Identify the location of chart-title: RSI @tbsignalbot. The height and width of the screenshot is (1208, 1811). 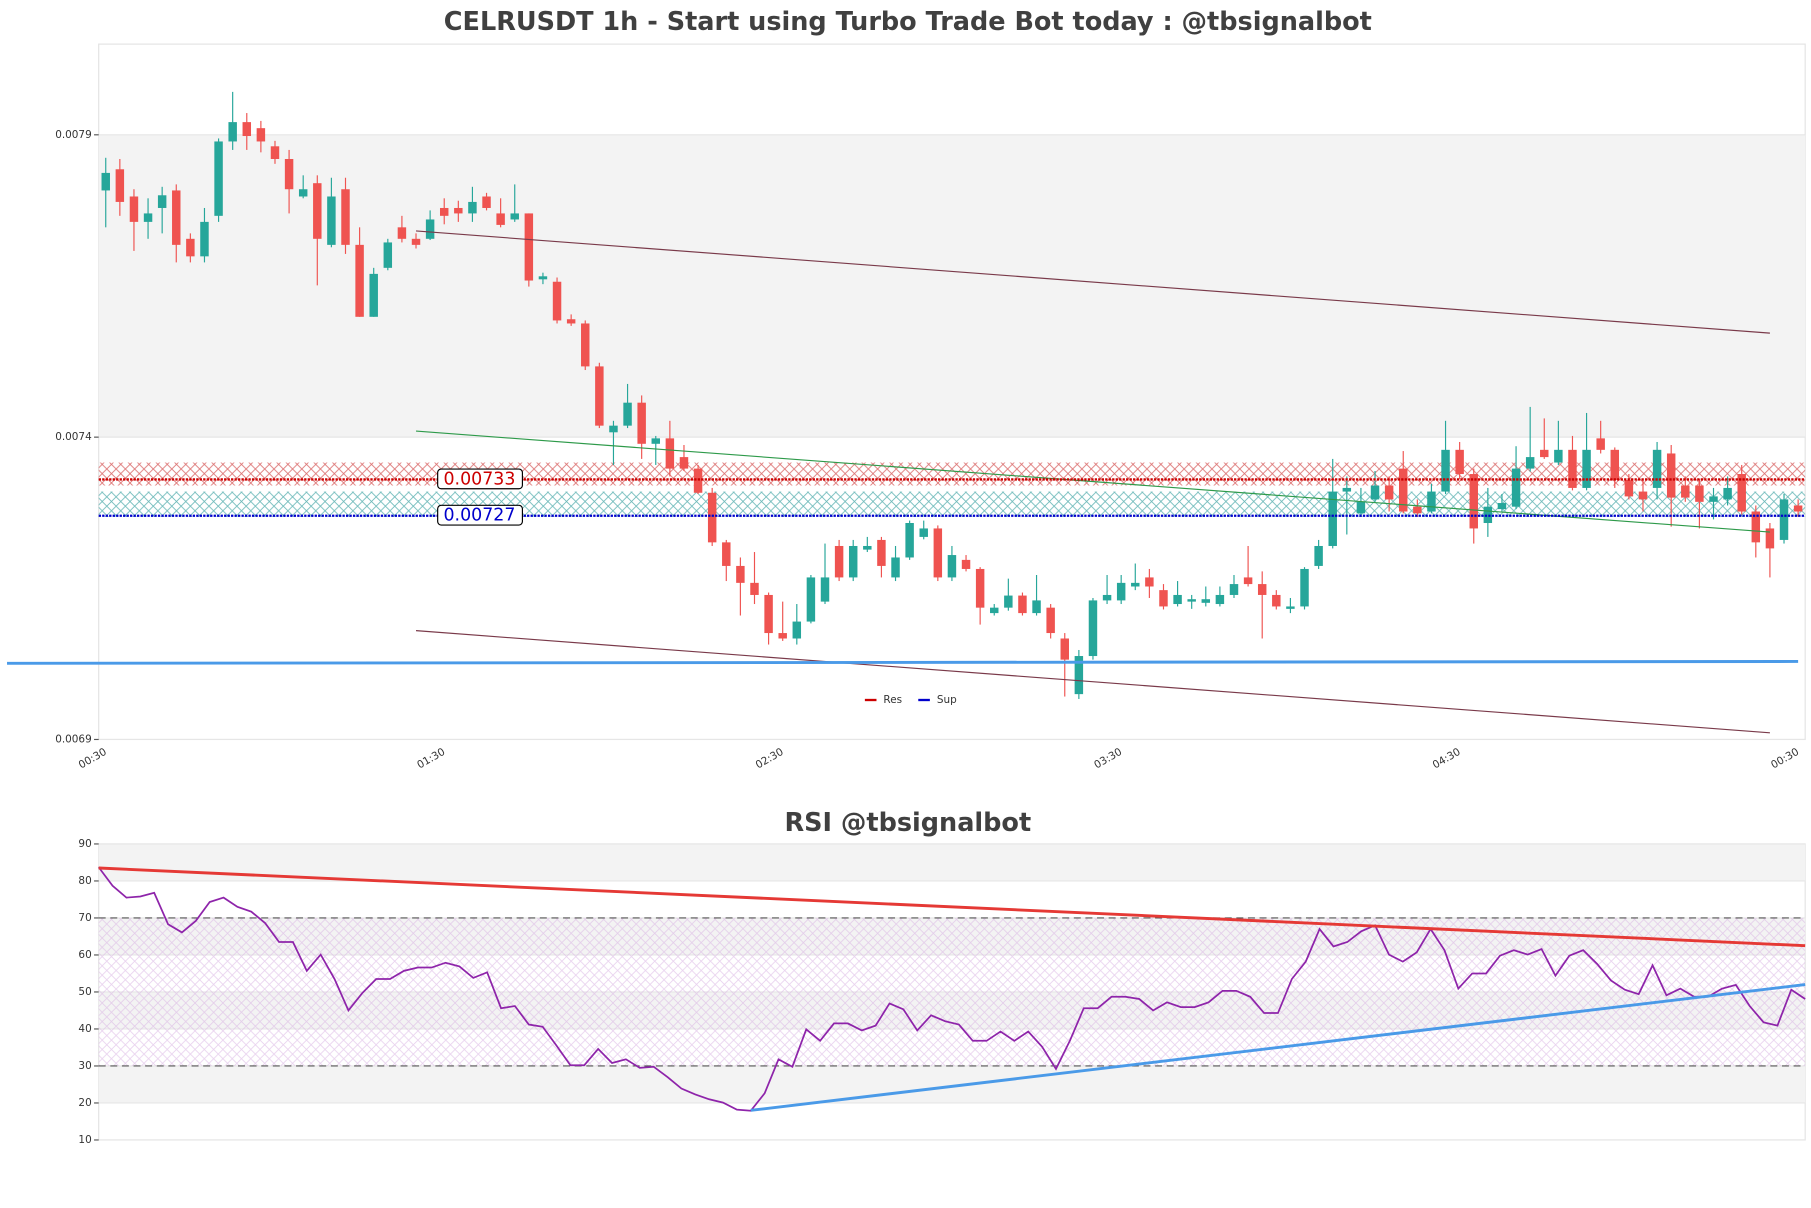
(907, 823).